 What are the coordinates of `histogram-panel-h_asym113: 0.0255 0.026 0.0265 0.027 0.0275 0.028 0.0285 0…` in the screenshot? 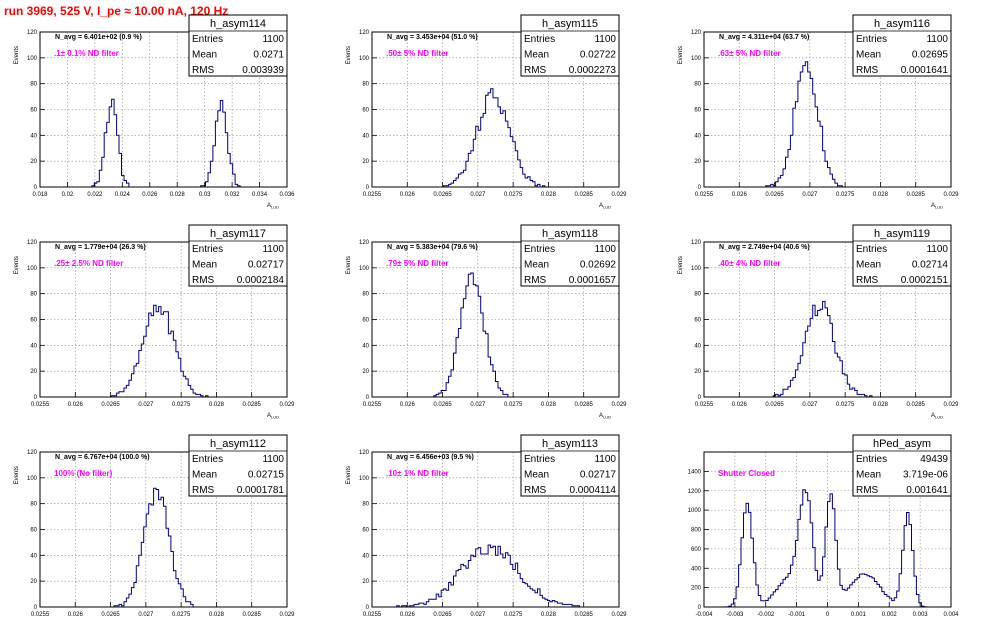 It's located at (486, 526).